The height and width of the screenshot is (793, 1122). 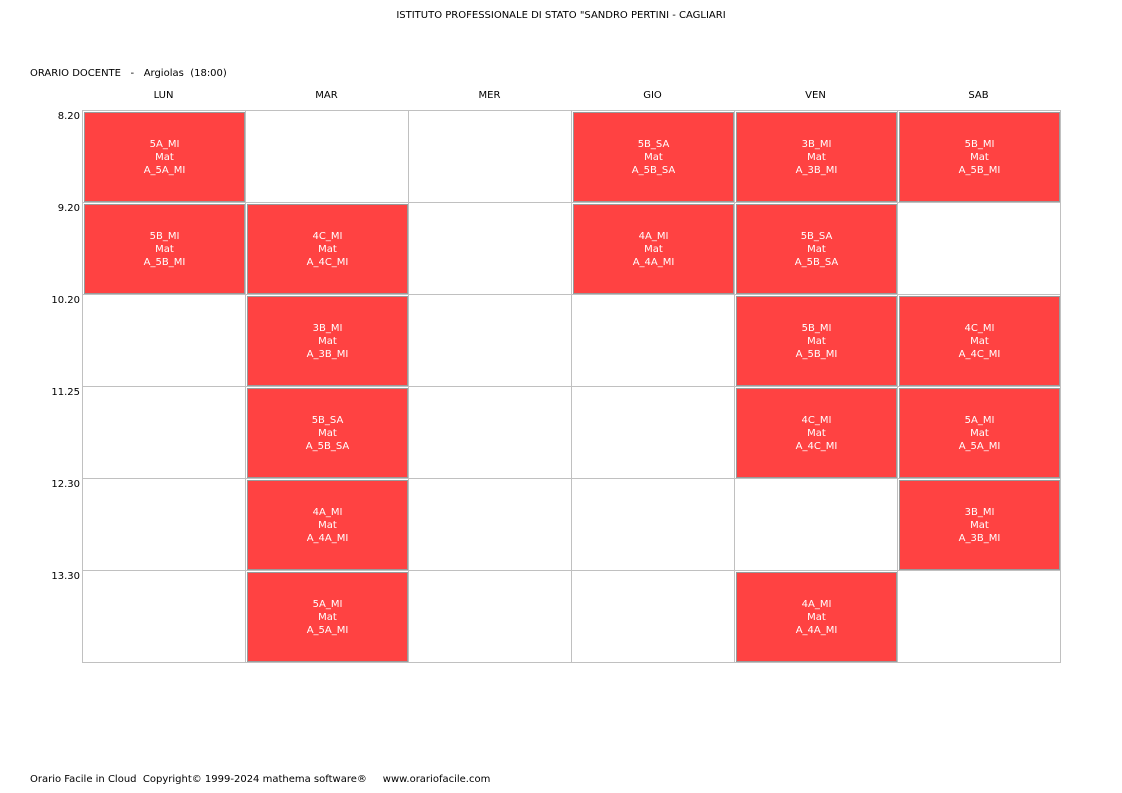 I want to click on schedule-type-label: ORARIO DOCENTE, so click(x=75, y=73).